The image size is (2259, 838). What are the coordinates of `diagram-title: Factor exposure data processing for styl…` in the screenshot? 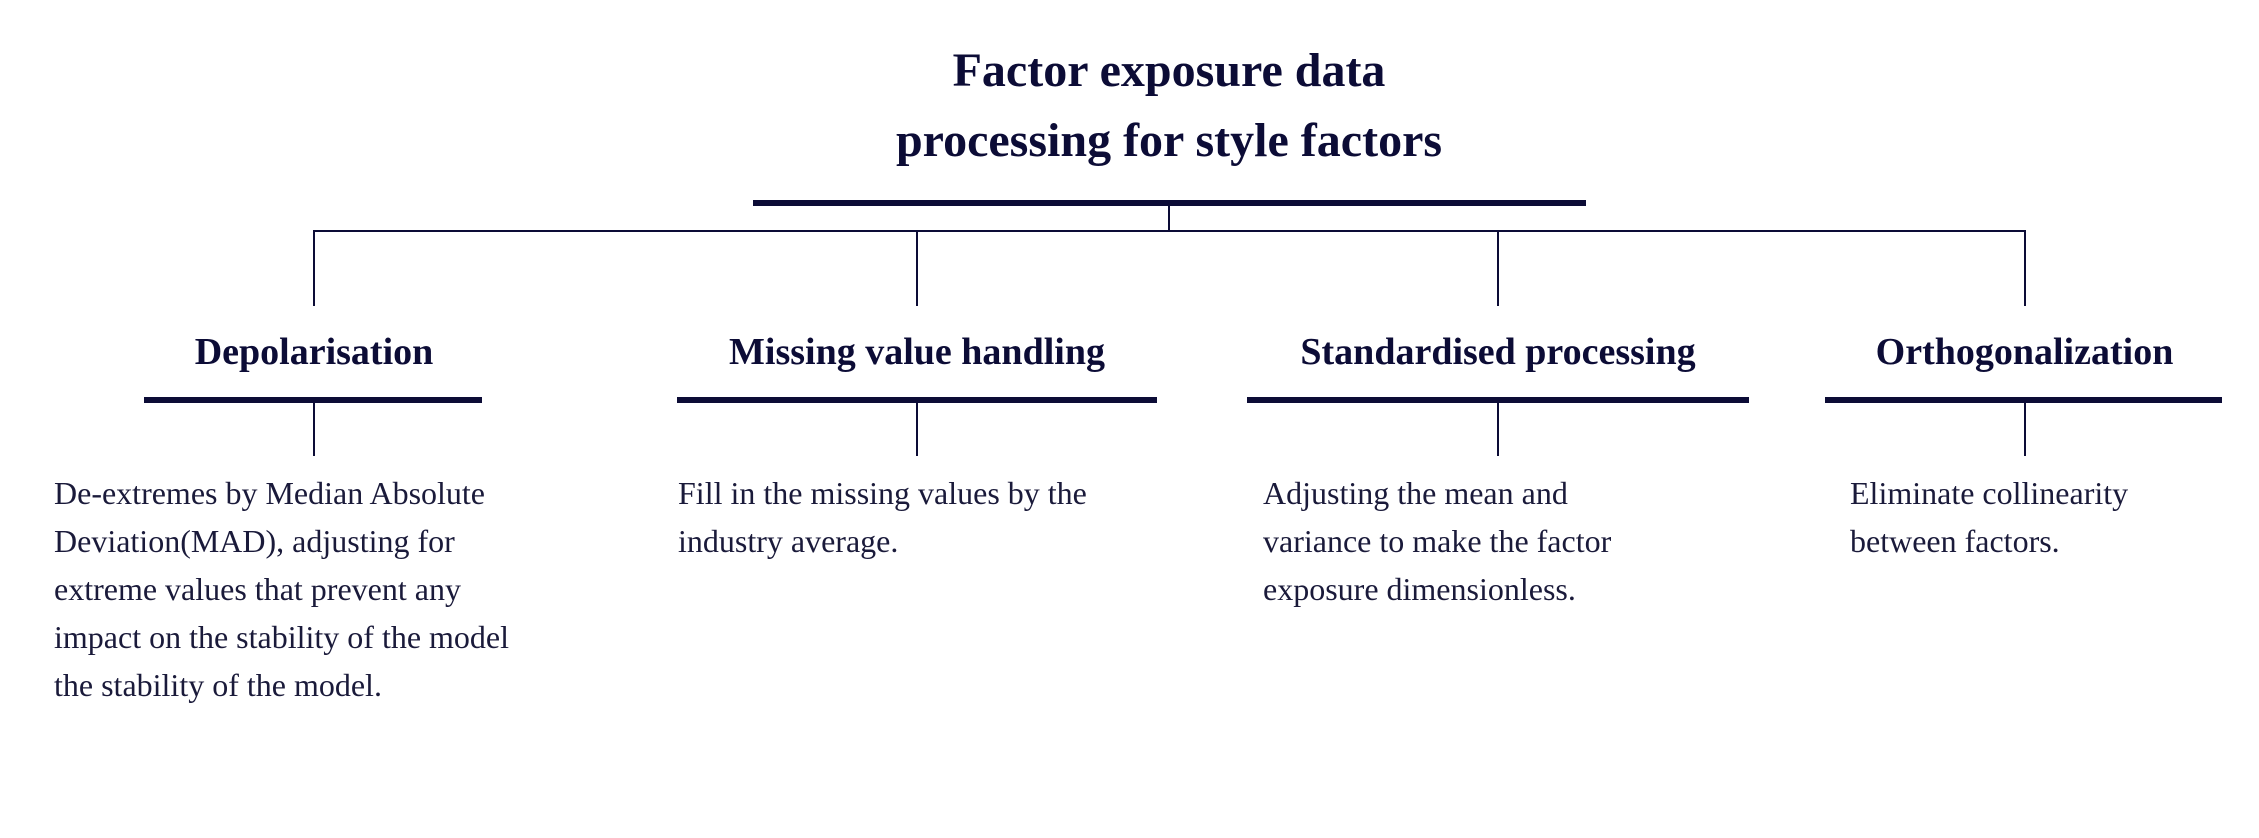 It's located at (1169, 106).